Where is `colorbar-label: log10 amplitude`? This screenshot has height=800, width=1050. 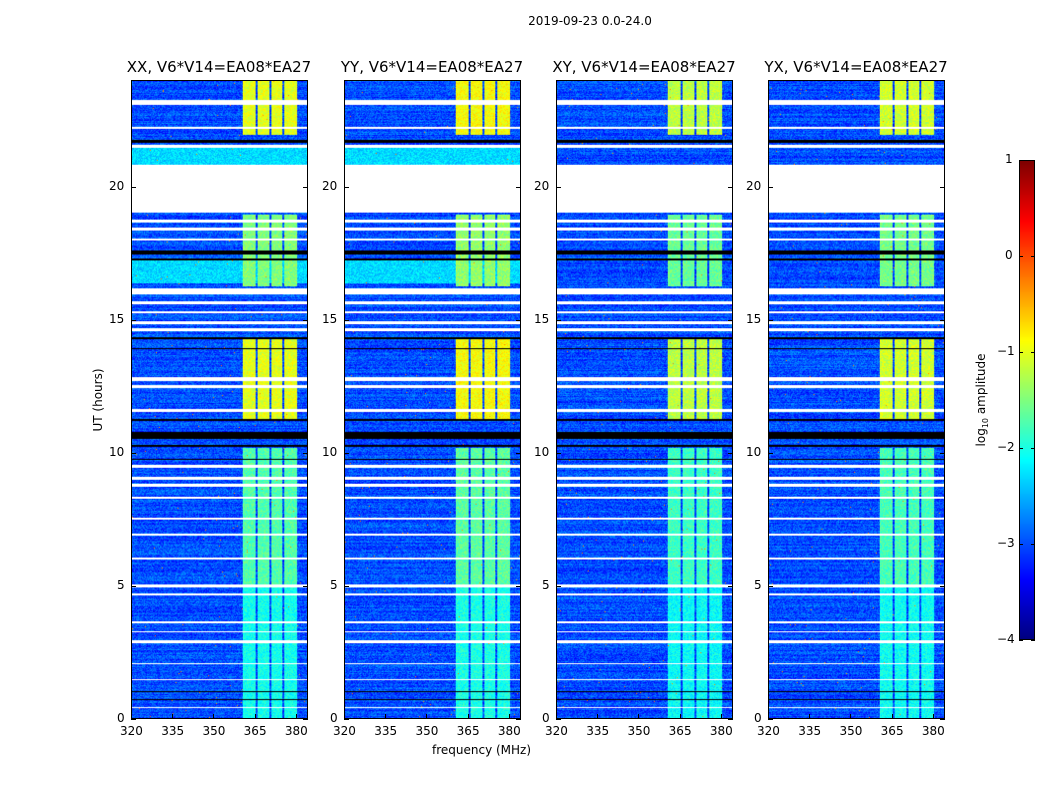 colorbar-label: log10 amplitude is located at coordinates (982, 400).